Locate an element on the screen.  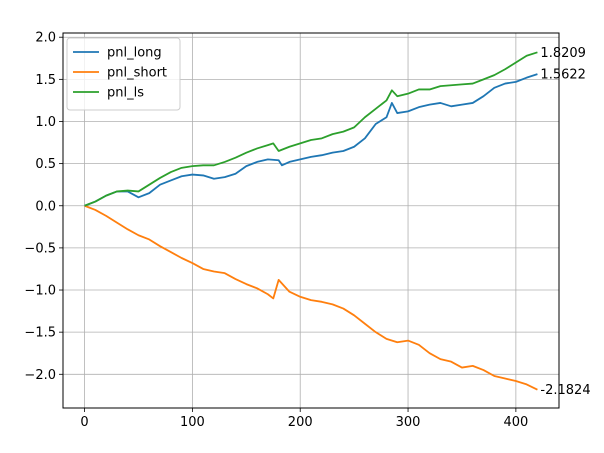
y-tick-label: 0.0 is located at coordinates (45, 206).